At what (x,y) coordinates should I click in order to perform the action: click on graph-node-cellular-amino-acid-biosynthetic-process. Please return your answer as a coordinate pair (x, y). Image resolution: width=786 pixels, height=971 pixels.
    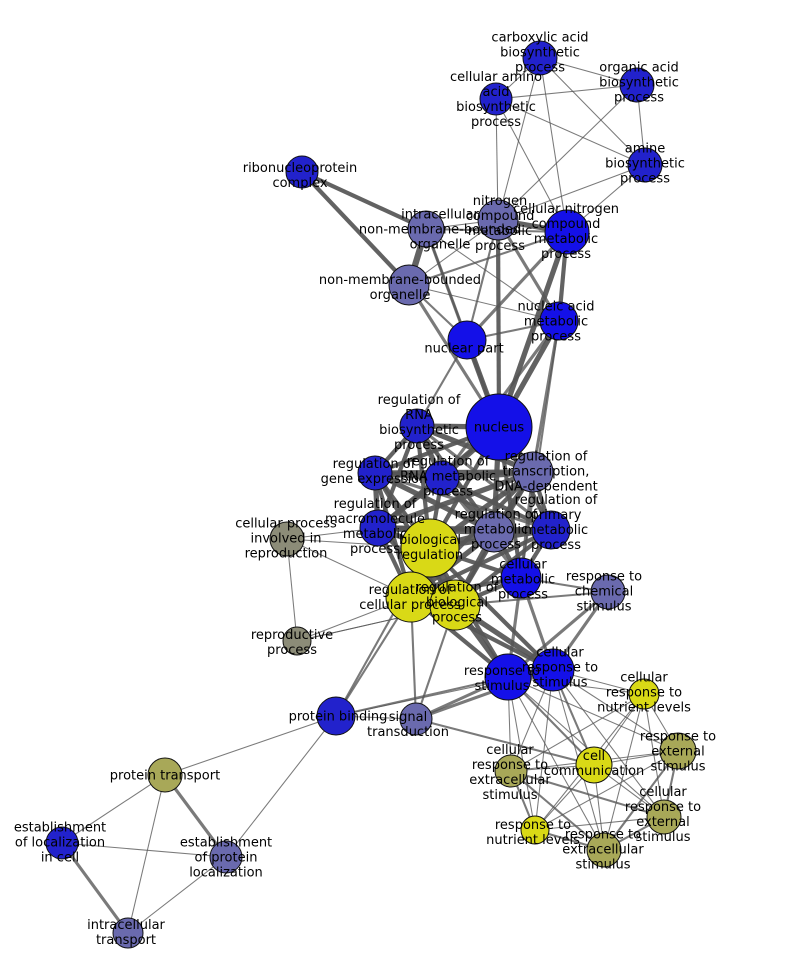
    Looking at the image, I should click on (496, 99).